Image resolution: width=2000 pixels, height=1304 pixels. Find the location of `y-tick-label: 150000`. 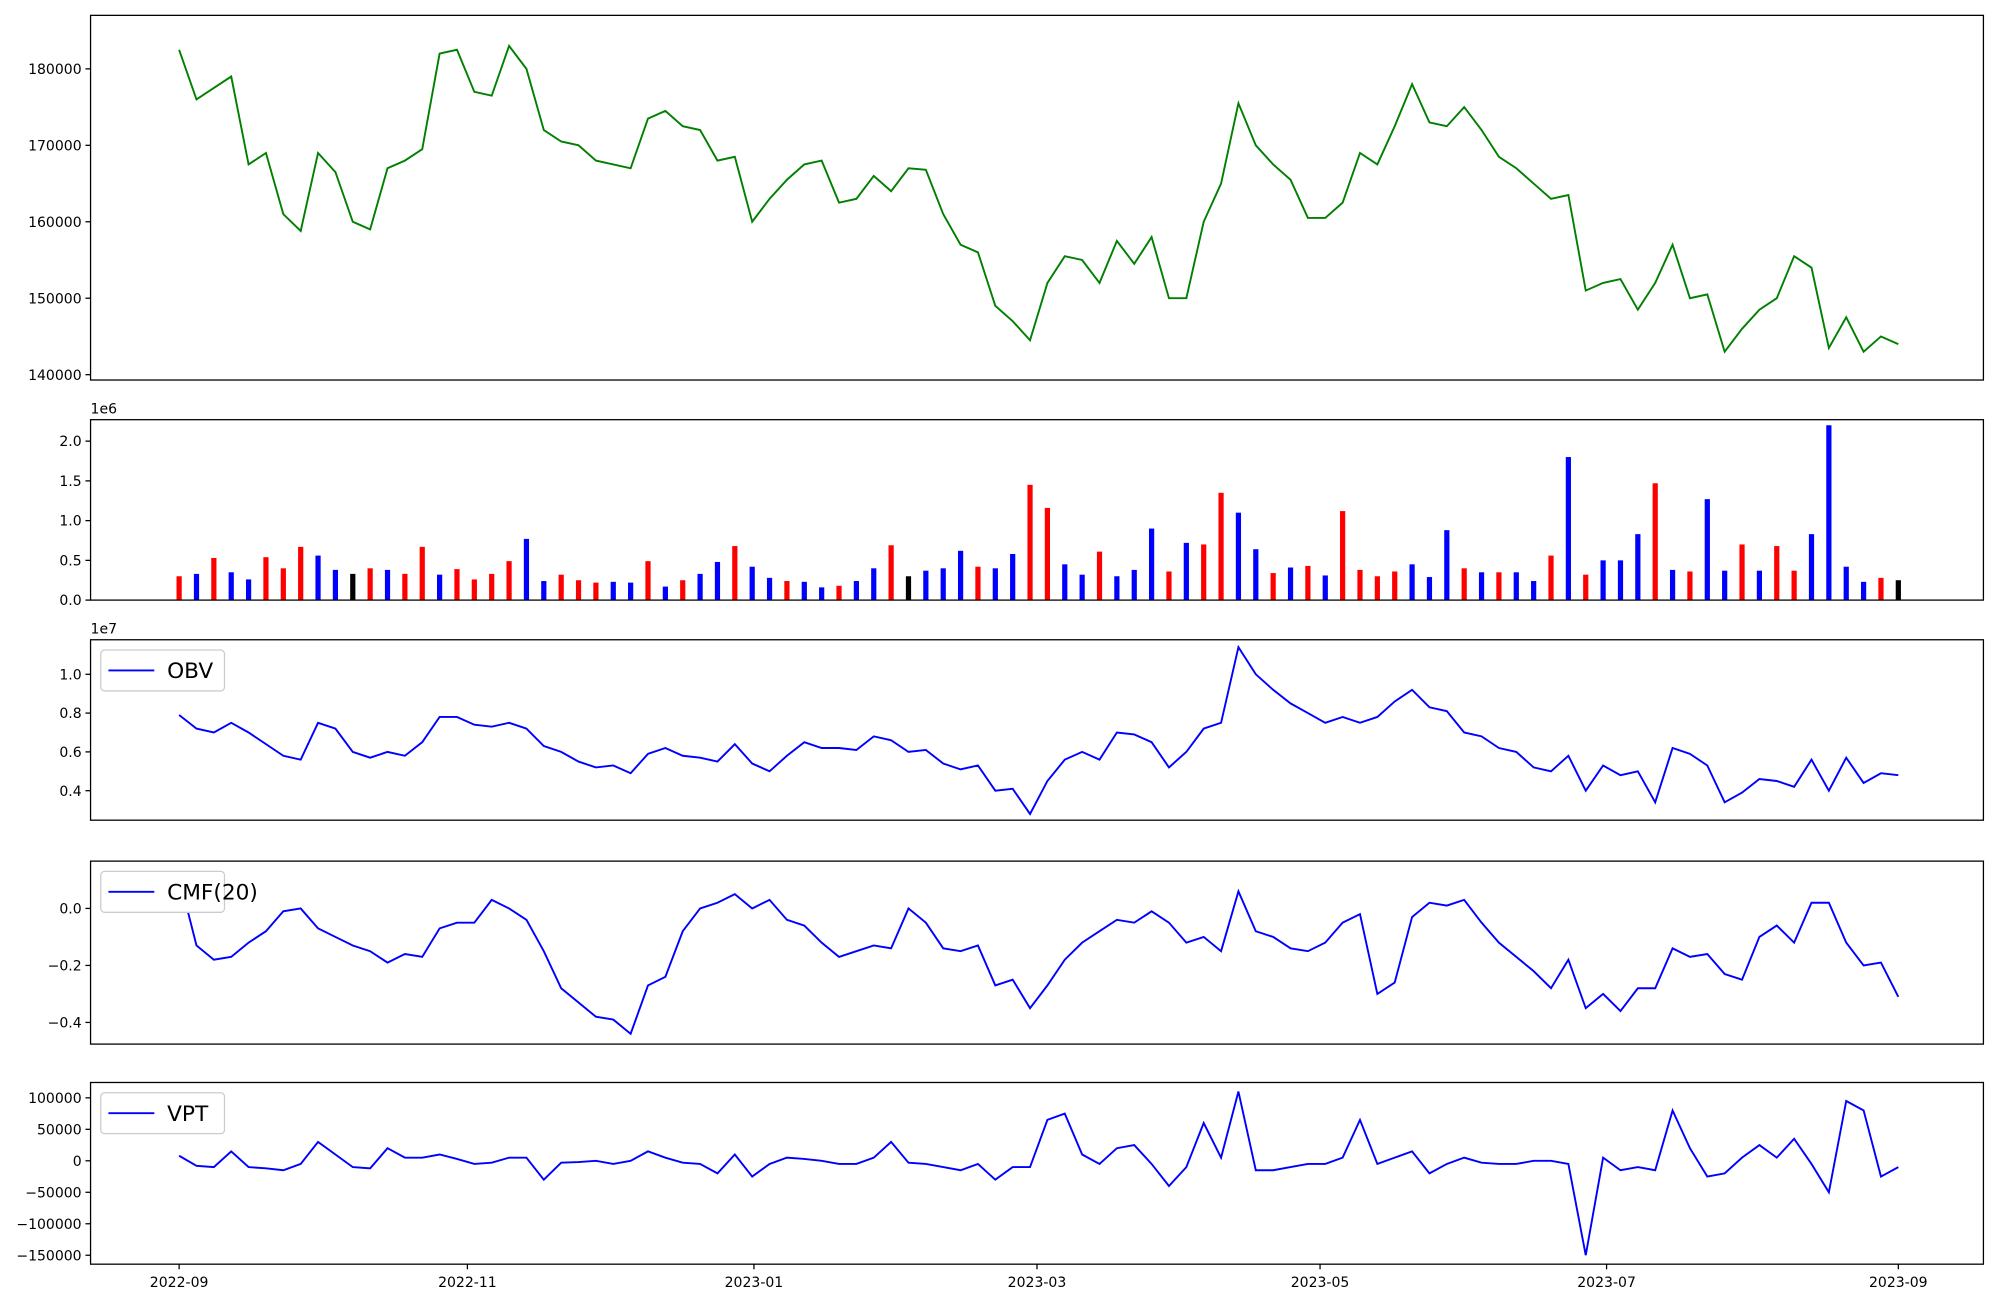

y-tick-label: 150000 is located at coordinates (55, 299).